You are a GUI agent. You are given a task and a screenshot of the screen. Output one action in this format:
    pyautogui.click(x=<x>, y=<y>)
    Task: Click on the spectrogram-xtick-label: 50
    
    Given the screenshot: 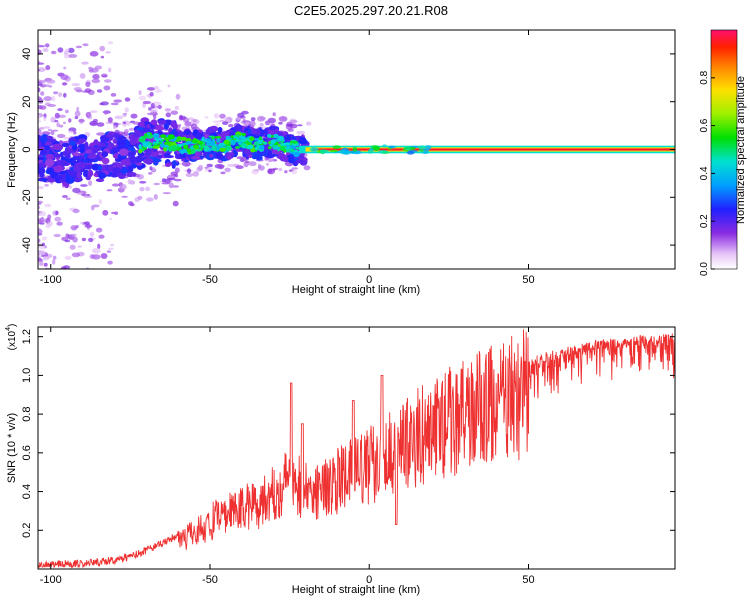 What is the action you would take?
    pyautogui.click(x=528, y=280)
    